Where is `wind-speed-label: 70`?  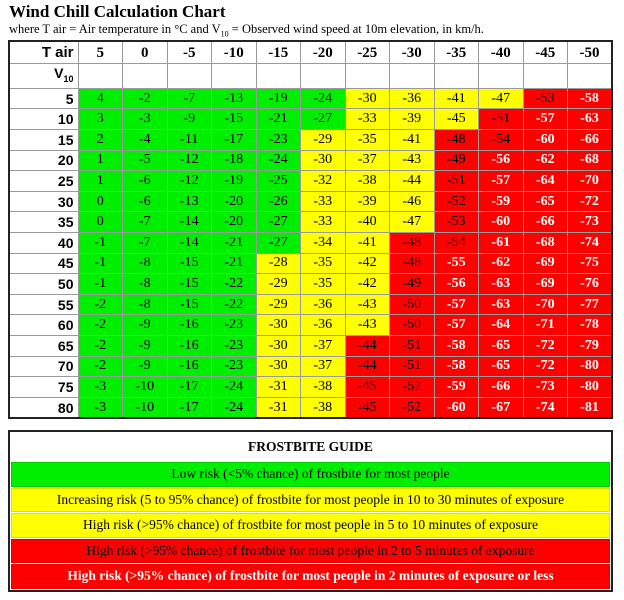 wind-speed-label: 70 is located at coordinates (43, 366).